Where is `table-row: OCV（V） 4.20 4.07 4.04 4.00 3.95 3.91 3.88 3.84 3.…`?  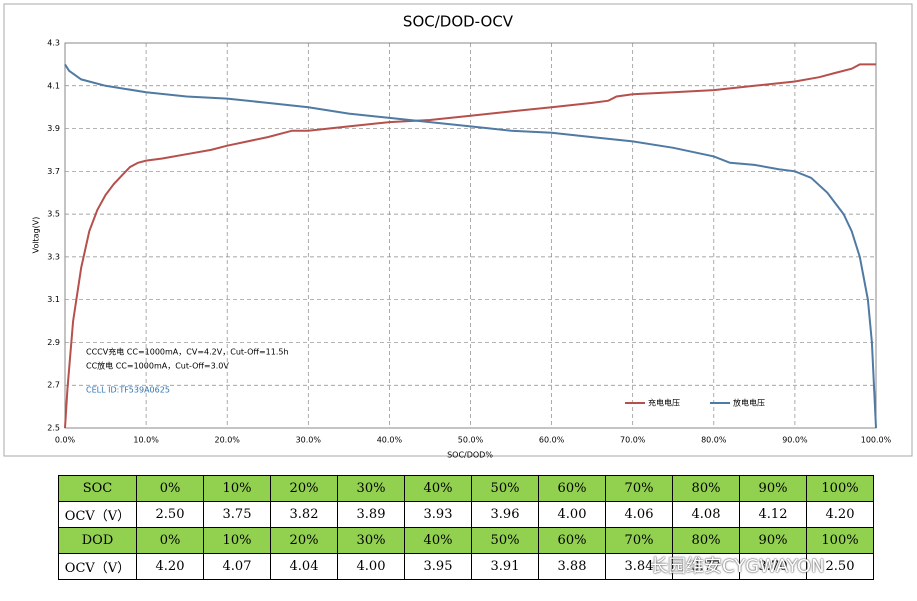
table-row: OCV（V） 4.20 4.07 4.04 4.00 3.95 3.91 3.88 3.84 3.… is located at coordinates (466, 566).